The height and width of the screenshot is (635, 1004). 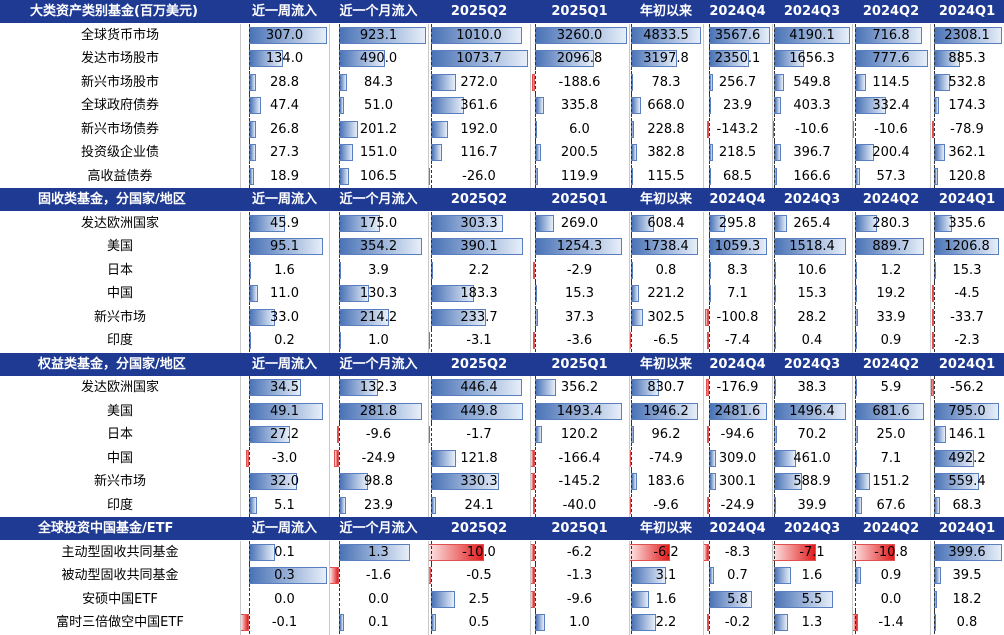 I want to click on cell-value: 114.5, so click(x=891, y=82).